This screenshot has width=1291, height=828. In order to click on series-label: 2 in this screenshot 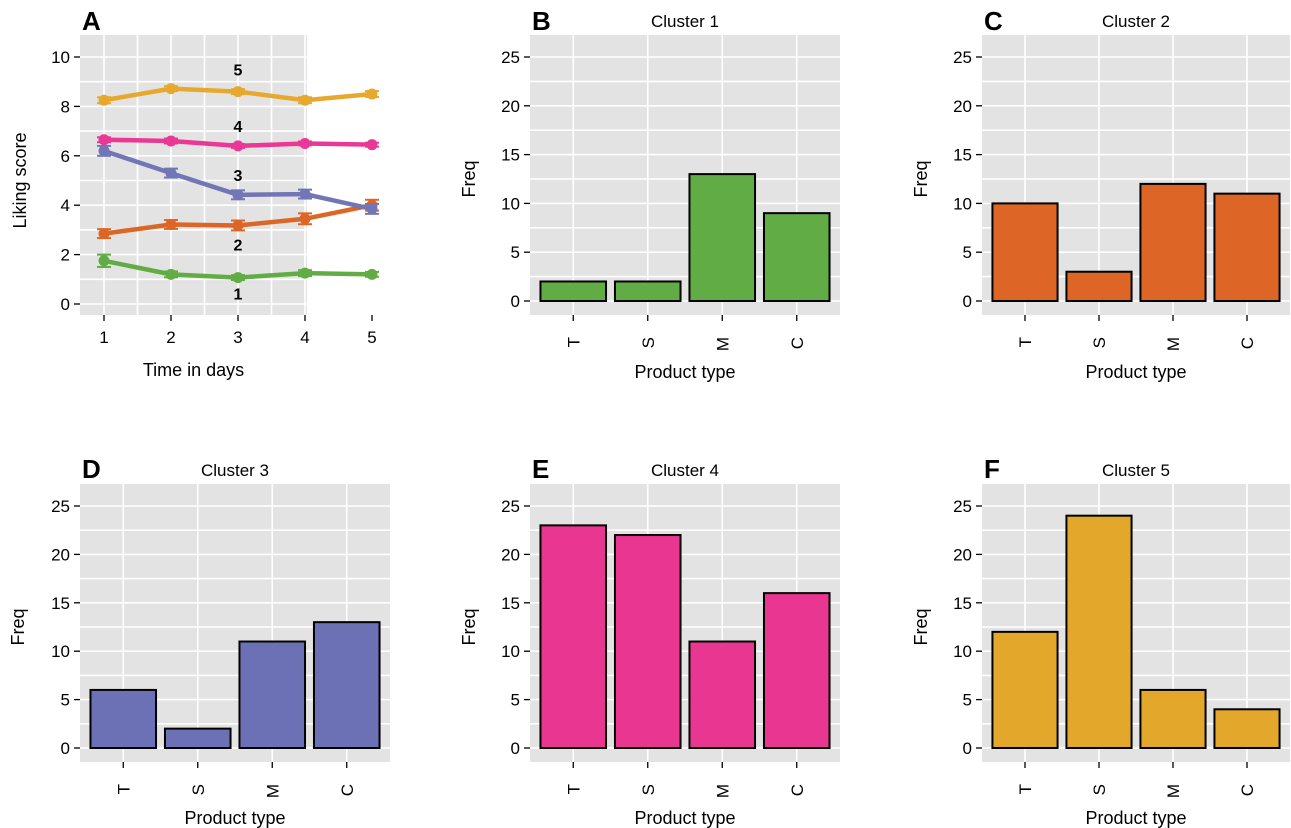, I will do `click(238, 245)`.